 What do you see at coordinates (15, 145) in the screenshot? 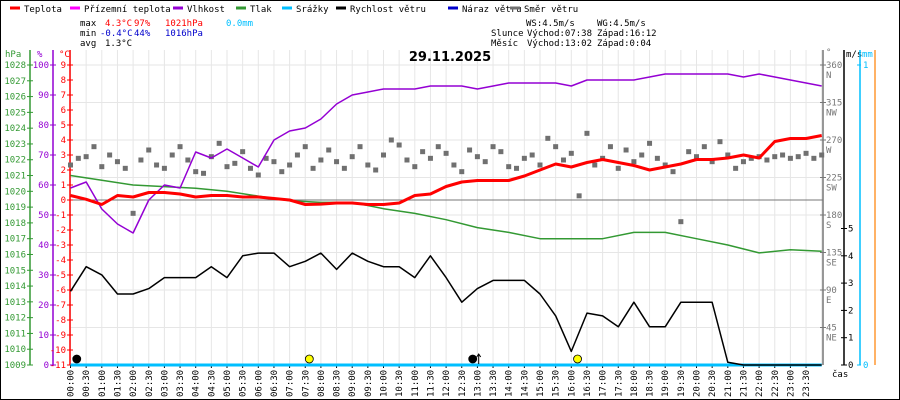
I see `pressure-tick-label: 1023` at bounding box center [15, 145].